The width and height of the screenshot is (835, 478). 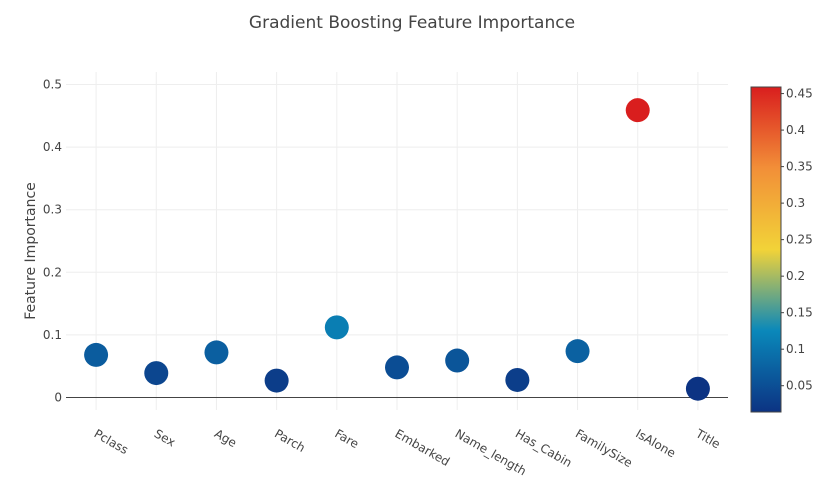 What do you see at coordinates (799, 240) in the screenshot?
I see `colorbar-tick-label: 0.25` at bounding box center [799, 240].